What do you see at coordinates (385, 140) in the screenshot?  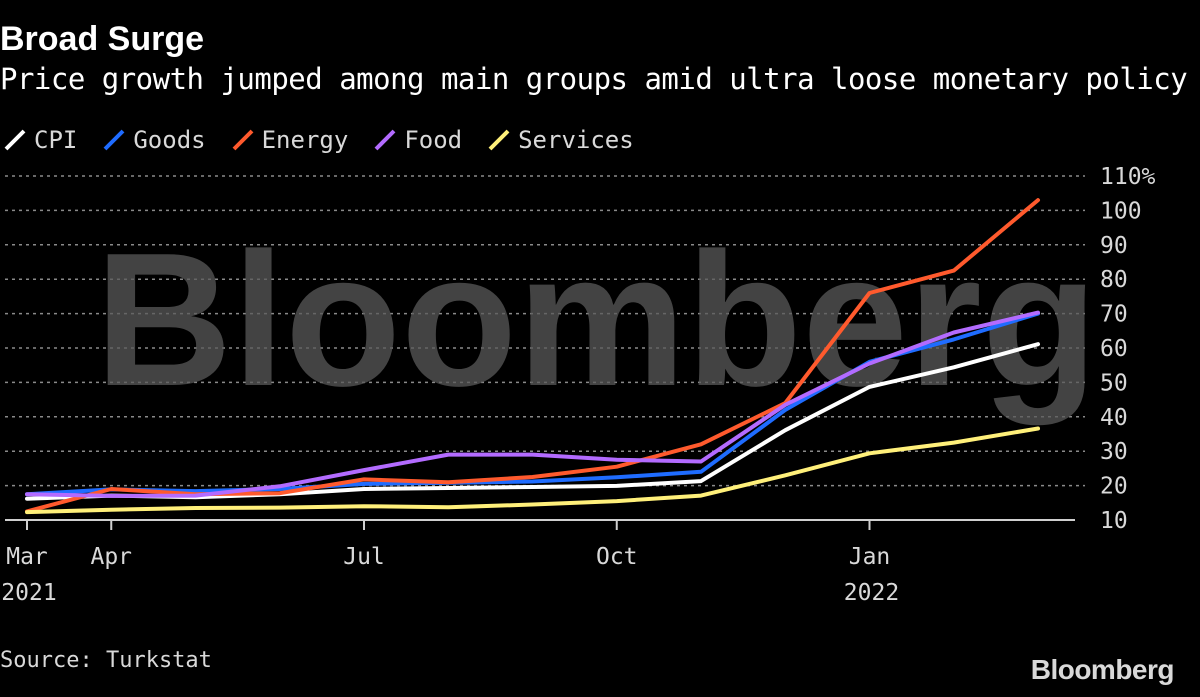 I see `legend-swatch-food-icon` at bounding box center [385, 140].